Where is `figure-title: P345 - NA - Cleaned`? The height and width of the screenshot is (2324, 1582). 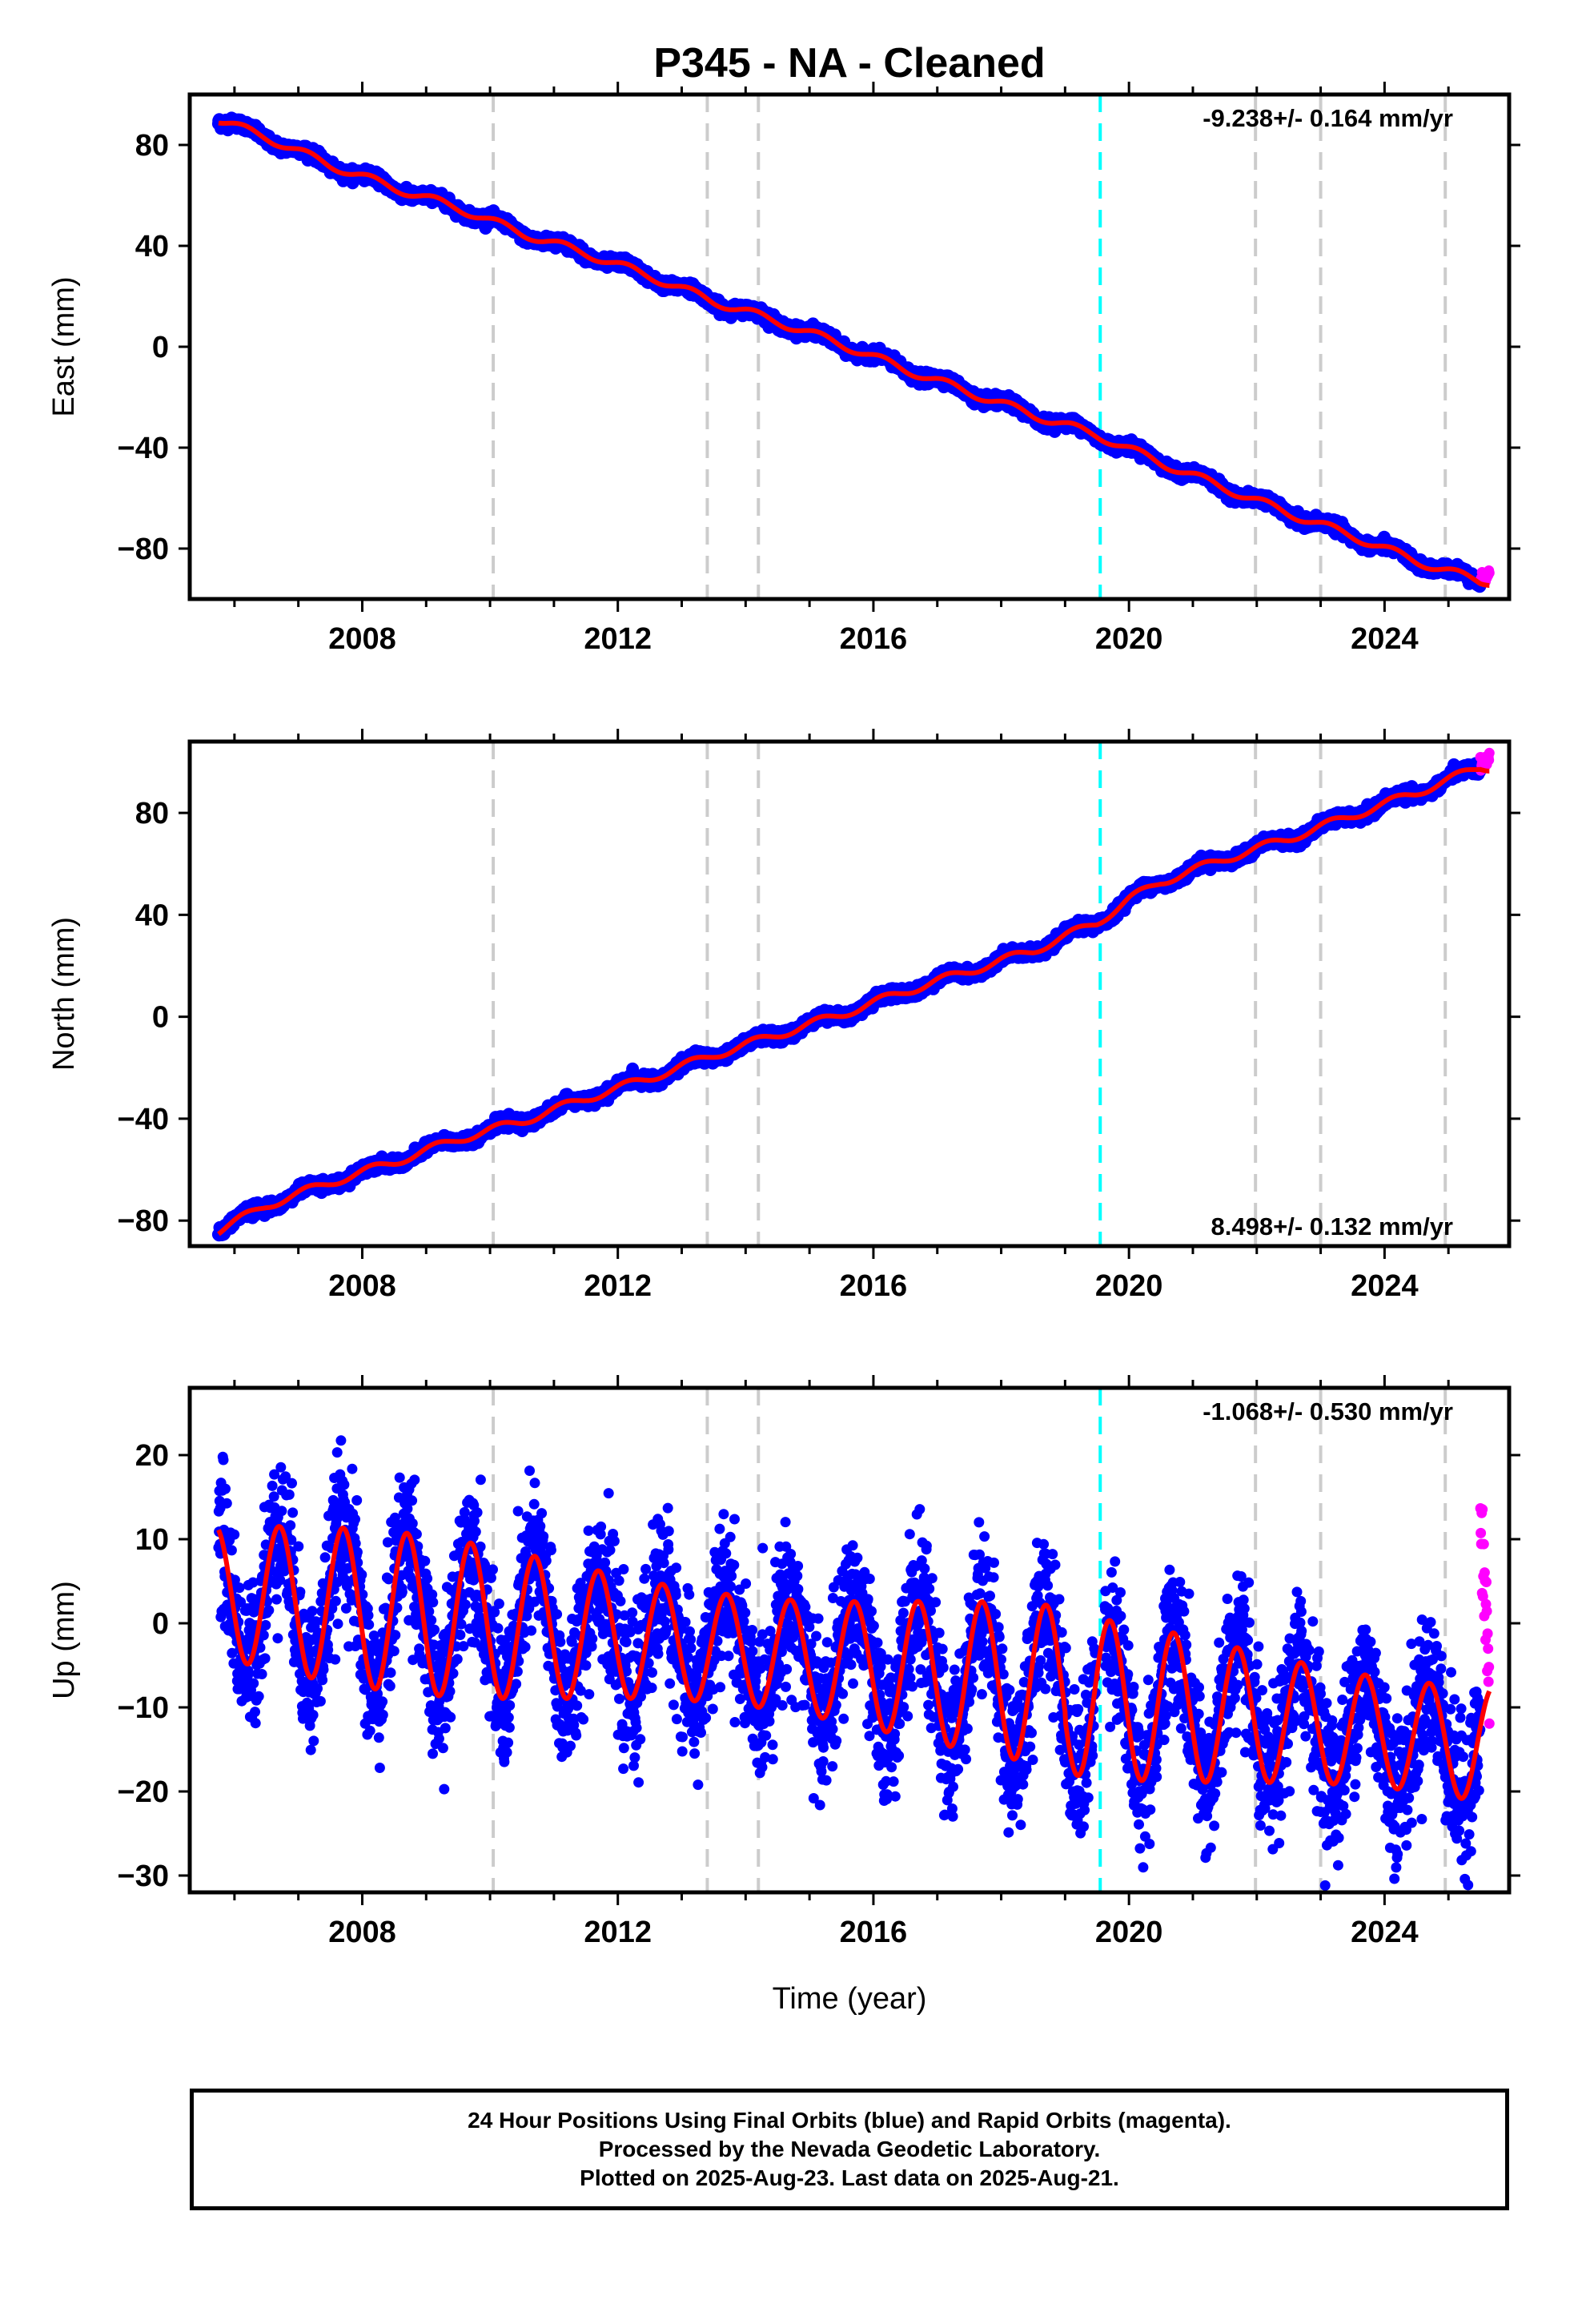
figure-title: P345 - NA - Cleaned is located at coordinates (849, 63).